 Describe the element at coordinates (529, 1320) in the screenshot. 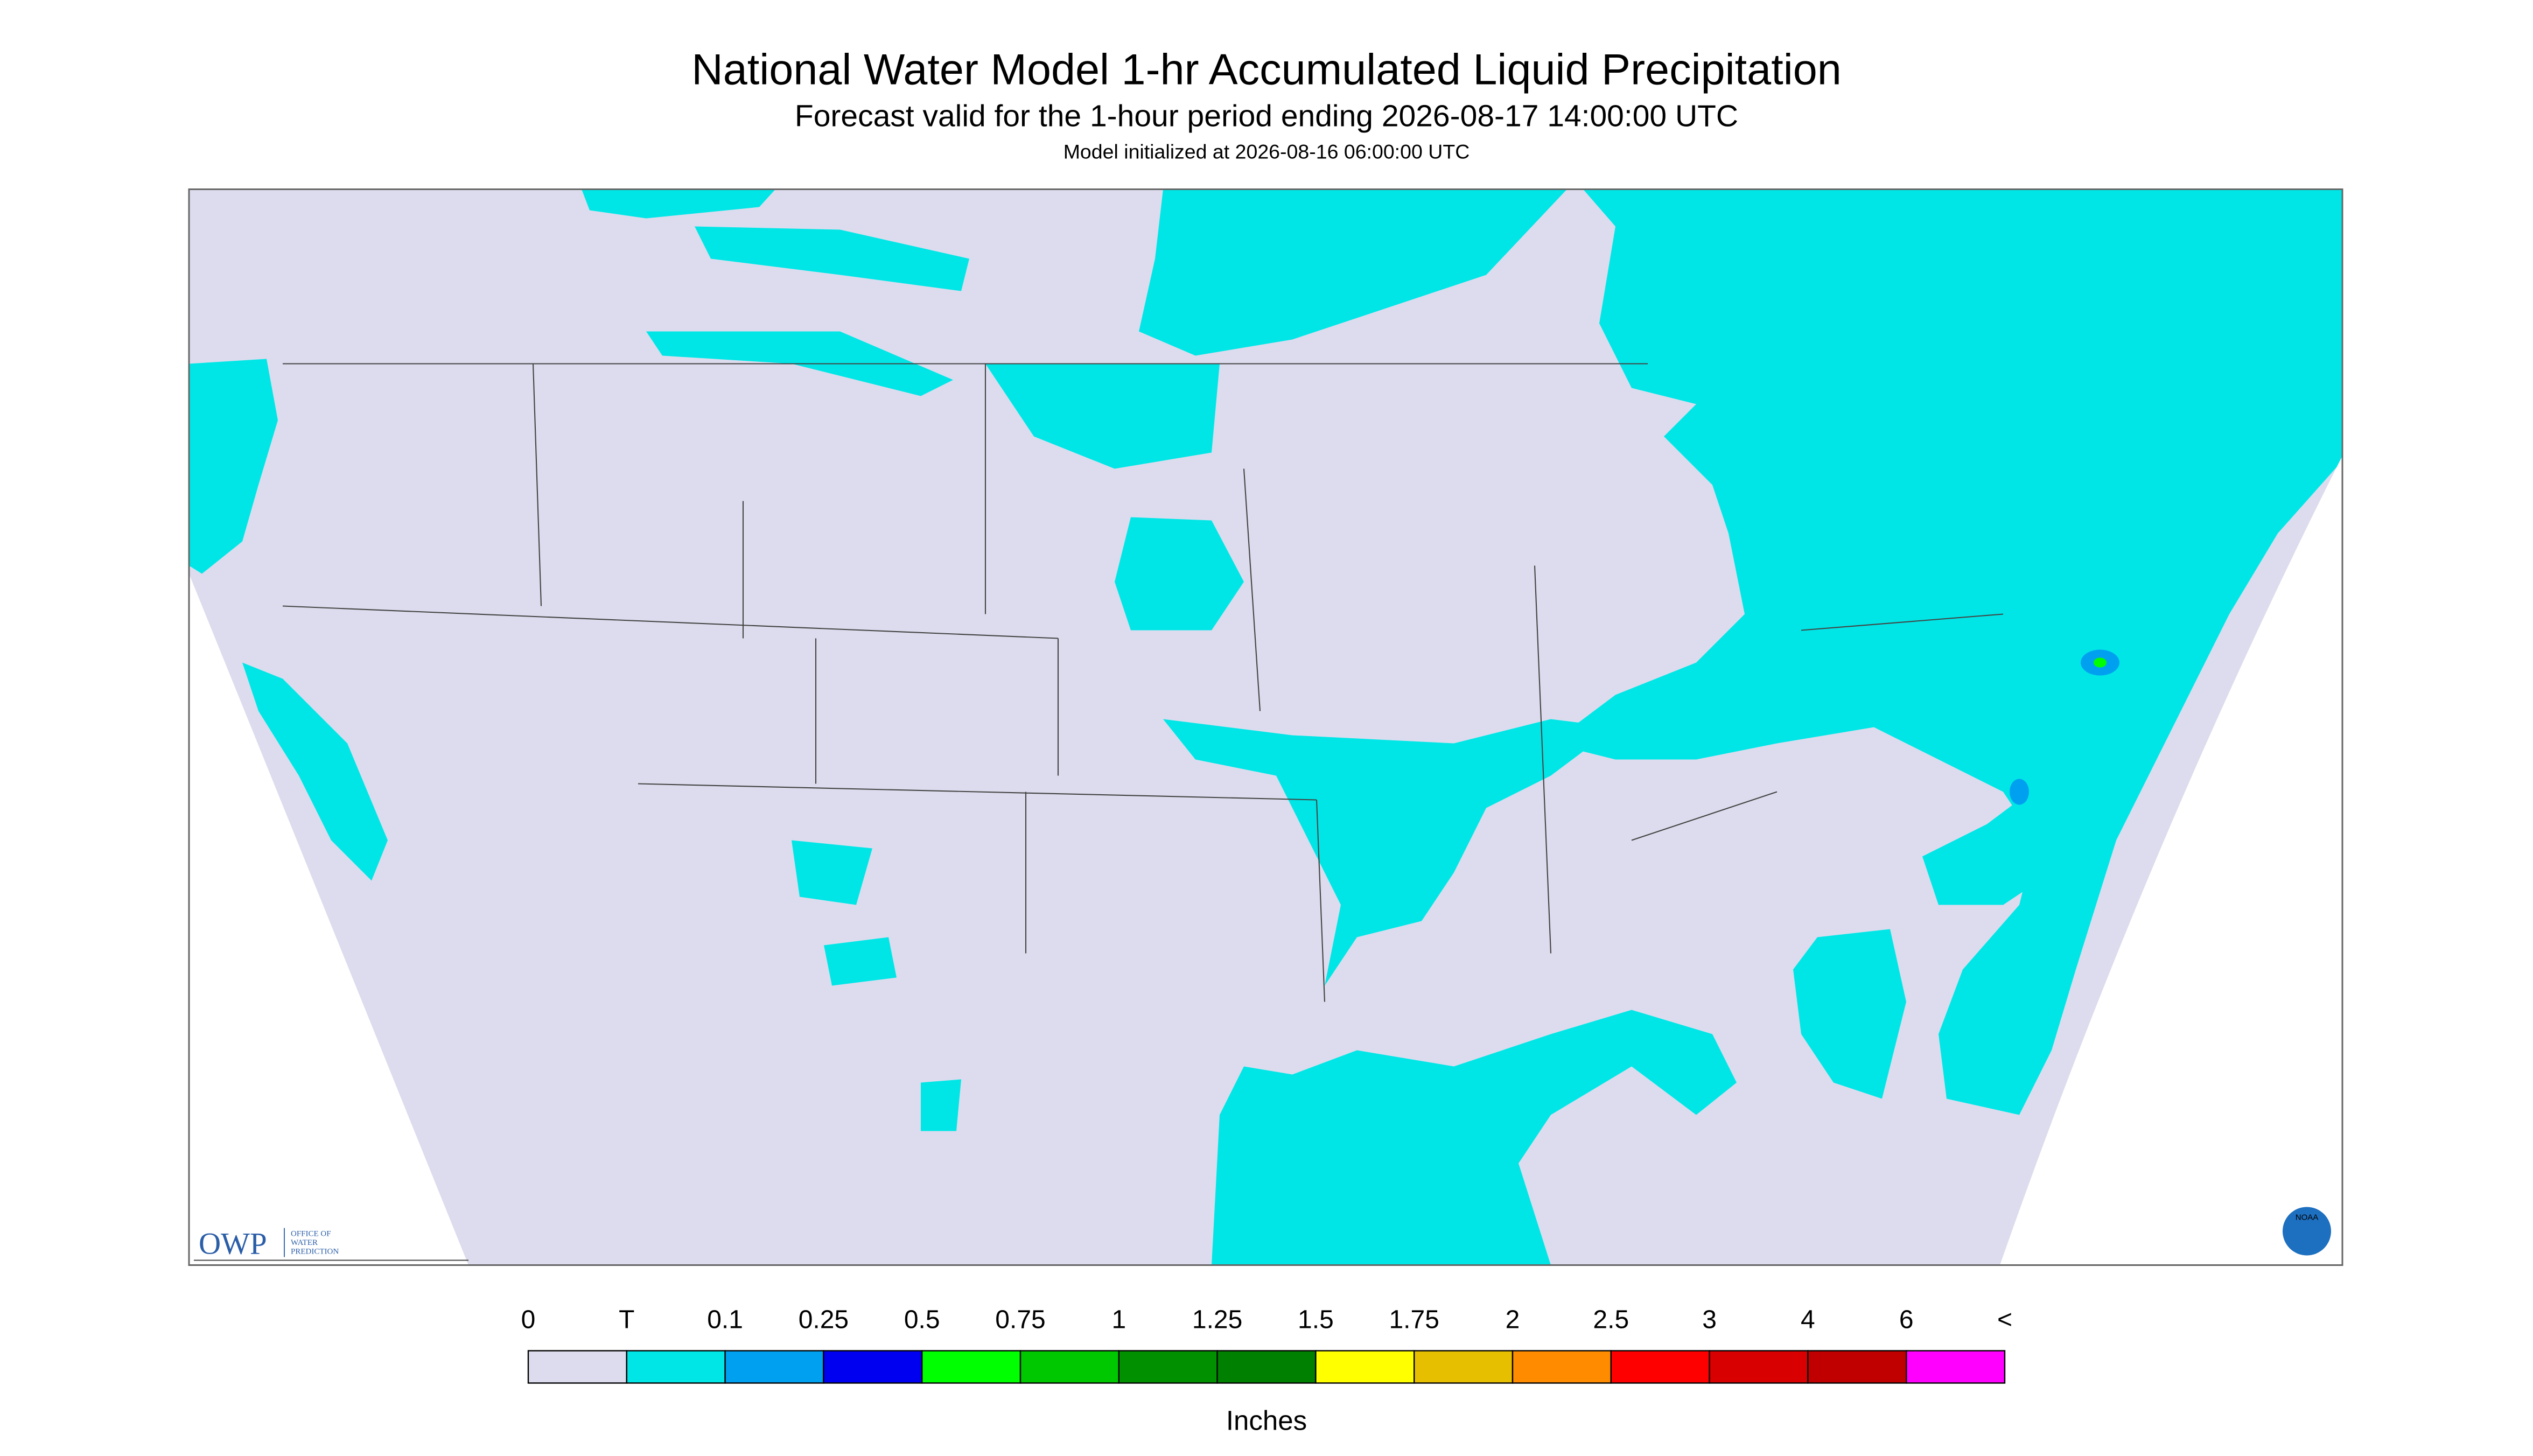

I see `colorbar-tick-label: 0` at that location.